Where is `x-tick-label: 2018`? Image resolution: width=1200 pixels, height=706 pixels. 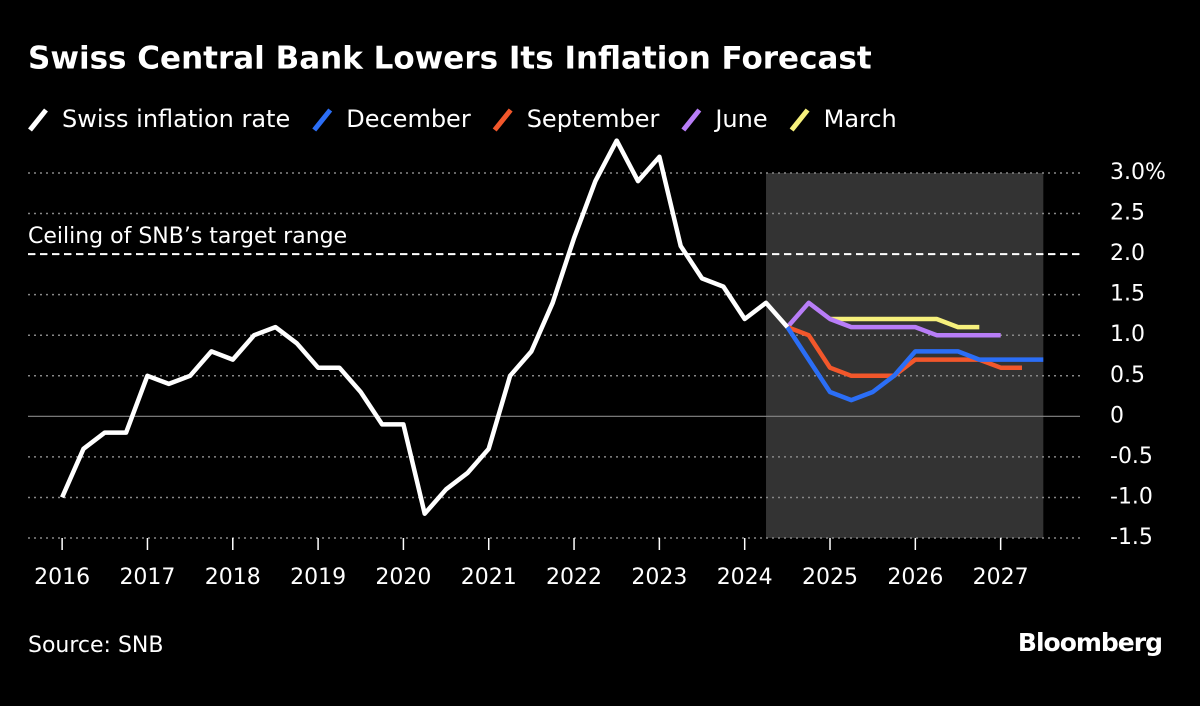
x-tick-label: 2018 is located at coordinates (233, 577).